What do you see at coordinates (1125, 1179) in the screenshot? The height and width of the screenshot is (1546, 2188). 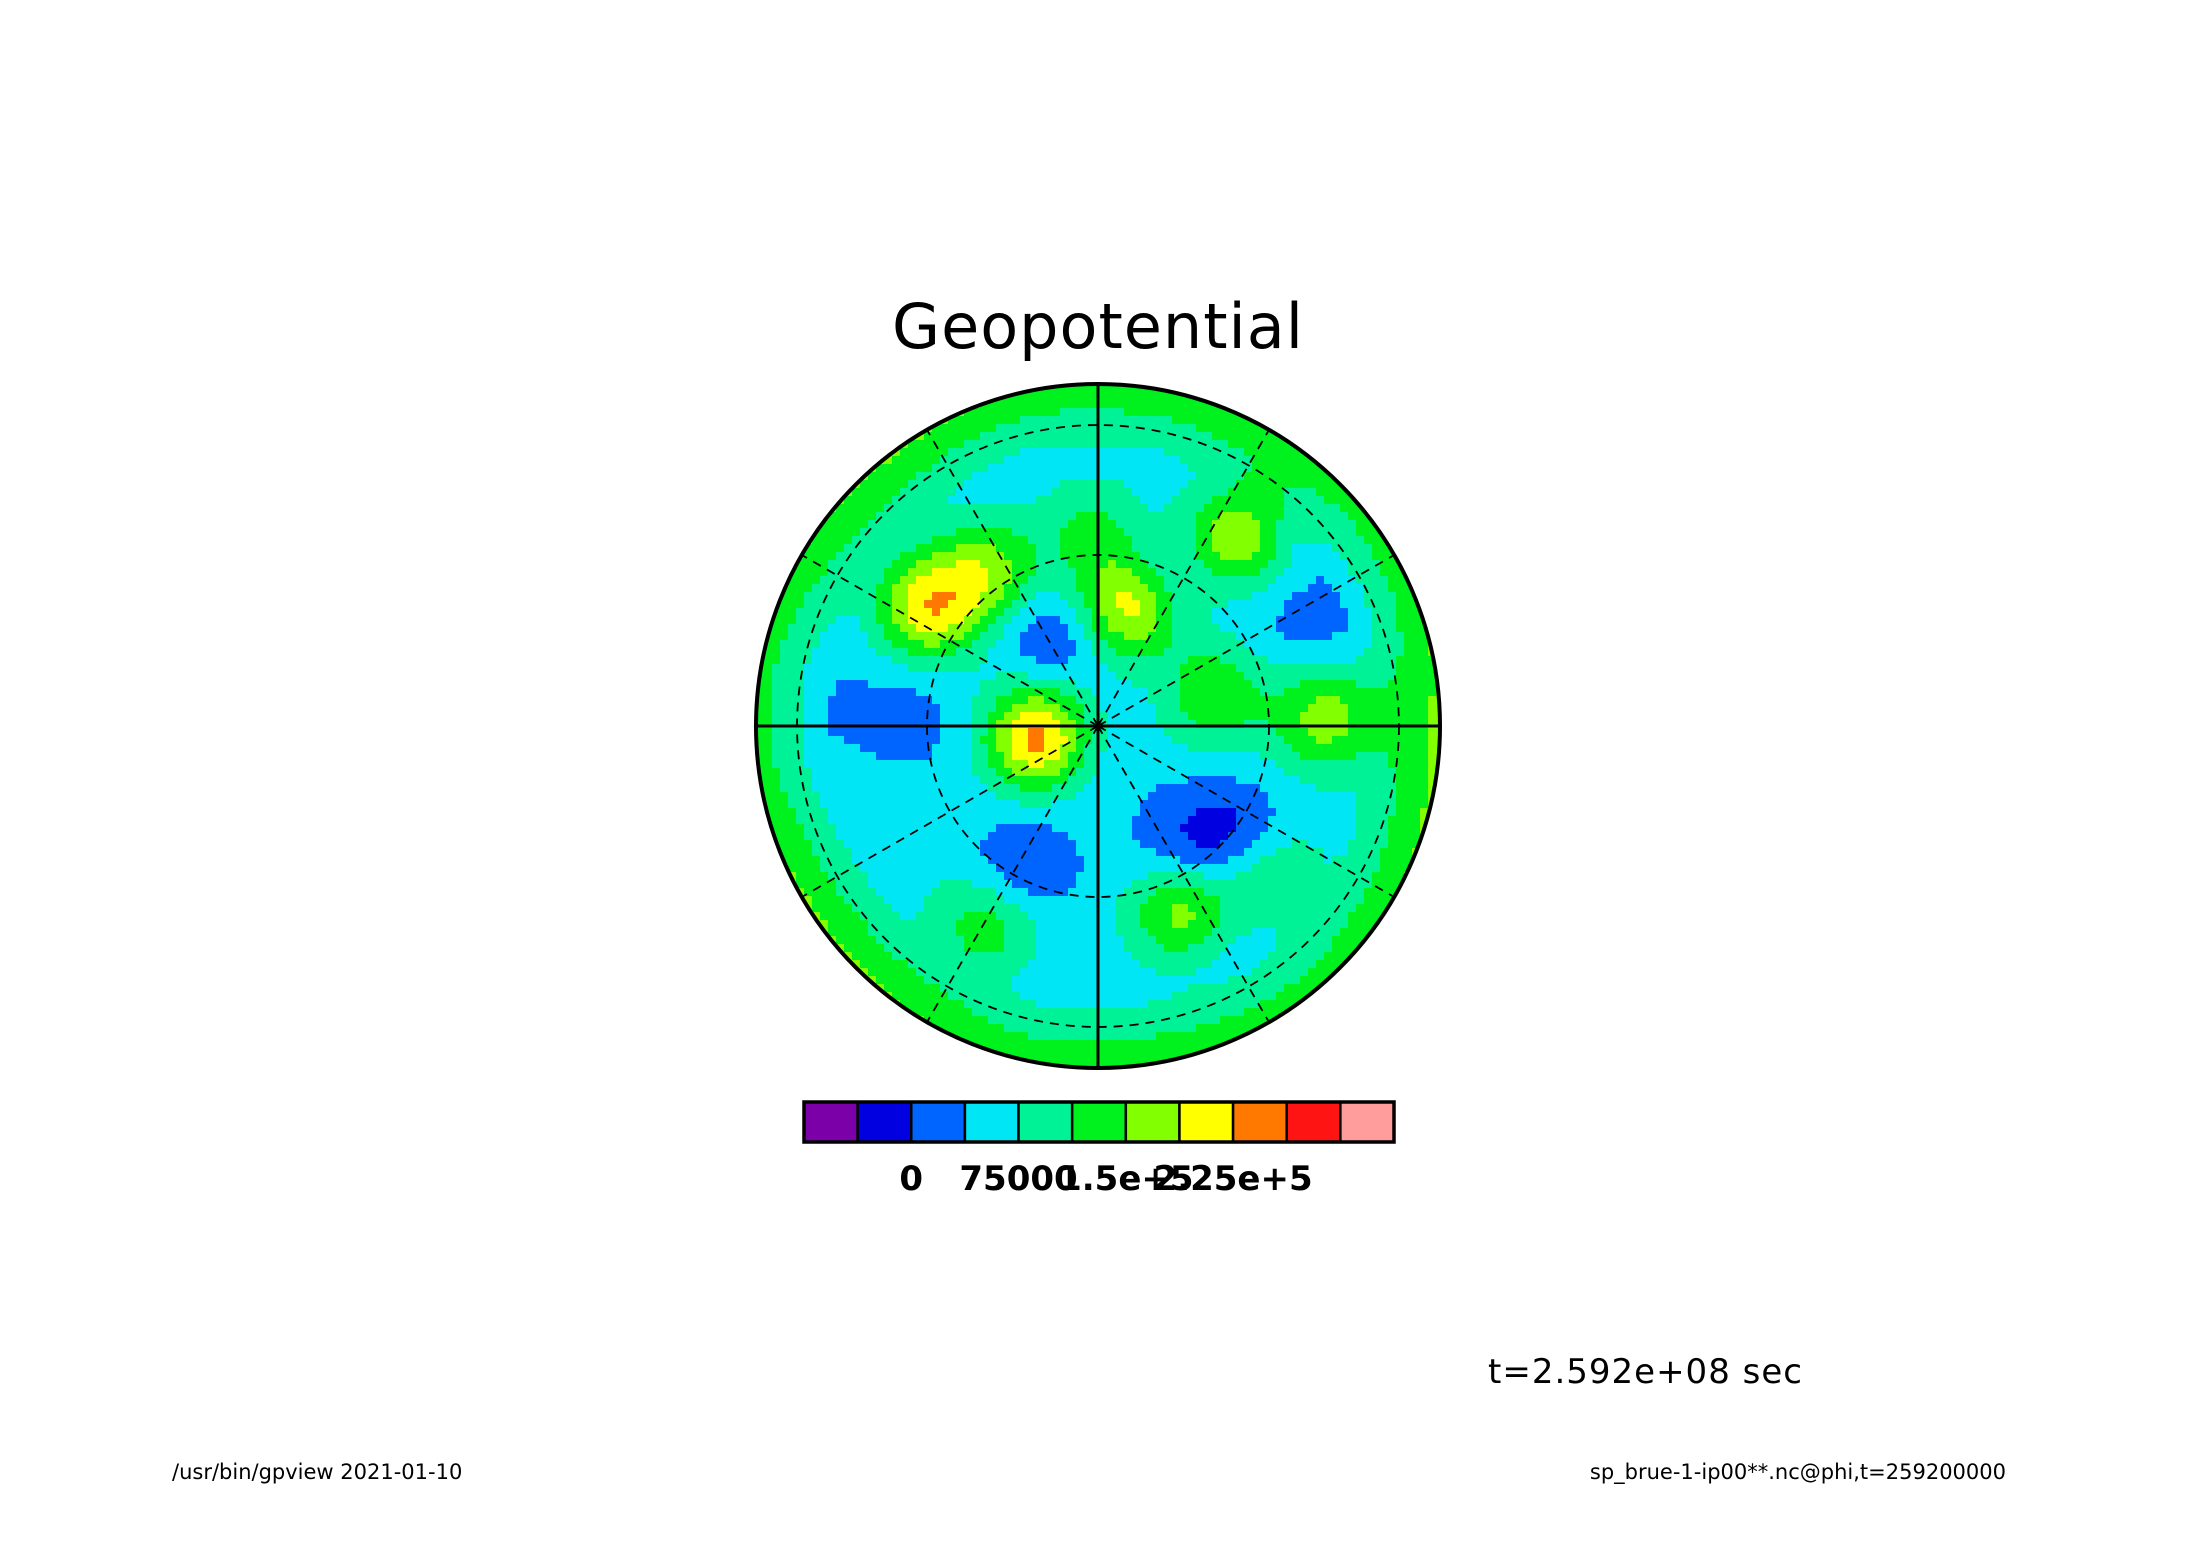 I see `colorbar-tick-label: 1.5e+5` at bounding box center [1125, 1179].